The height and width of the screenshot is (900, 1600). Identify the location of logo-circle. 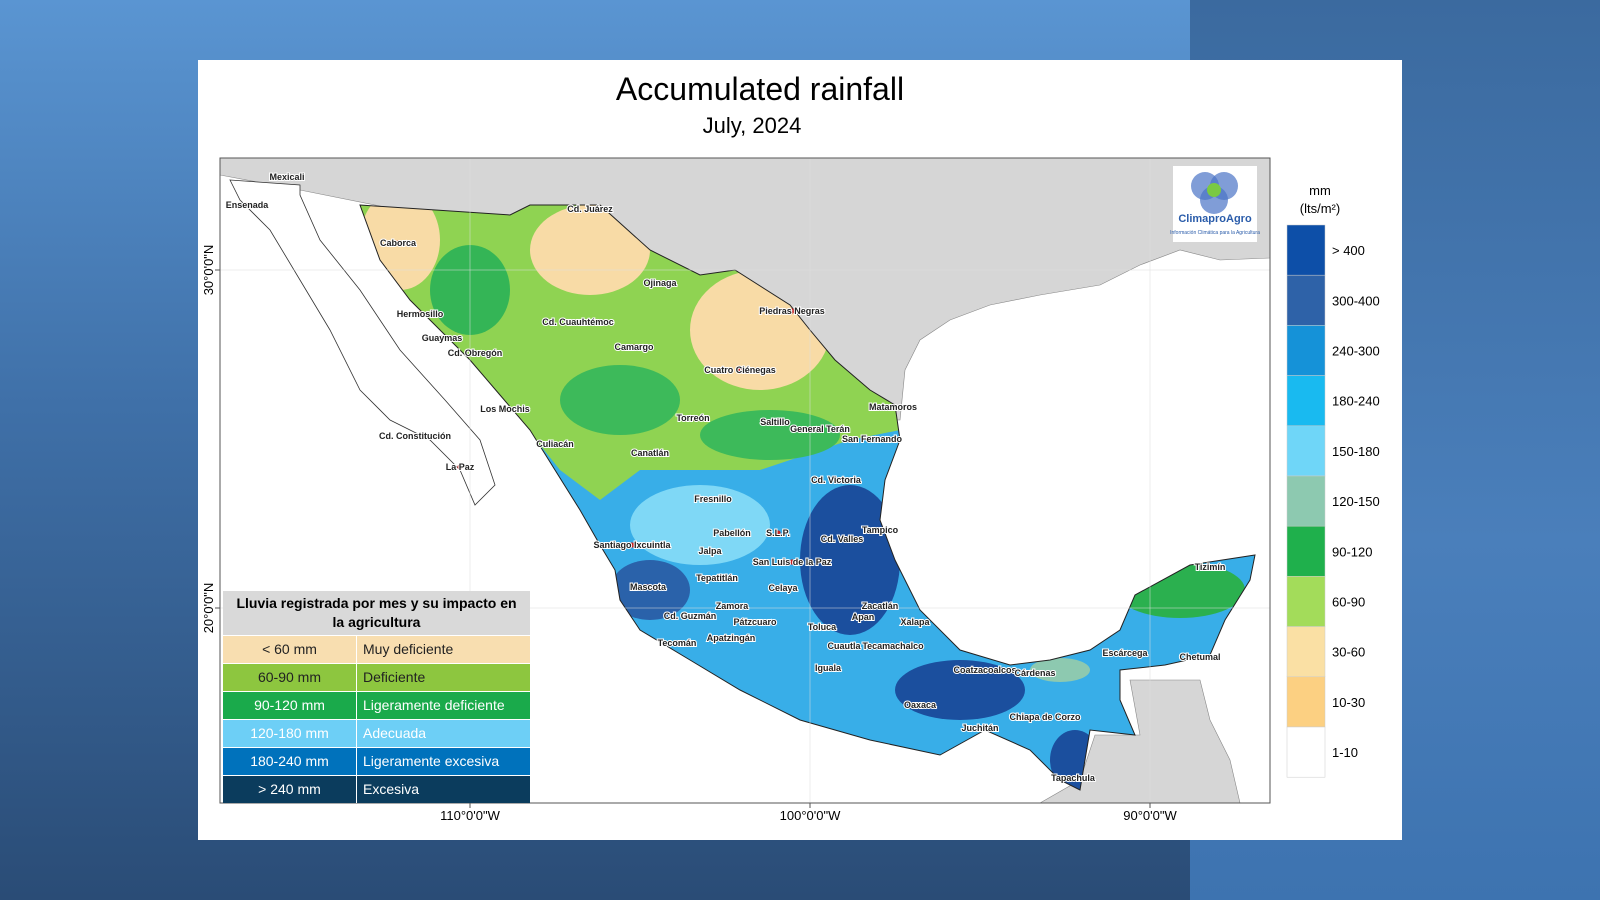
(1214, 190).